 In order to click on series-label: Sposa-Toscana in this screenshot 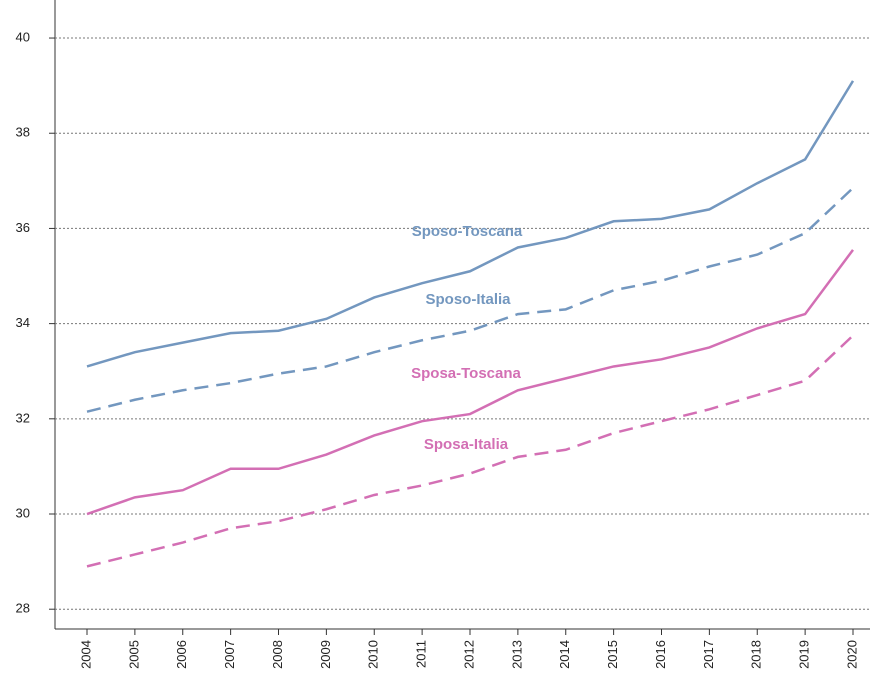, I will do `click(466, 373)`.